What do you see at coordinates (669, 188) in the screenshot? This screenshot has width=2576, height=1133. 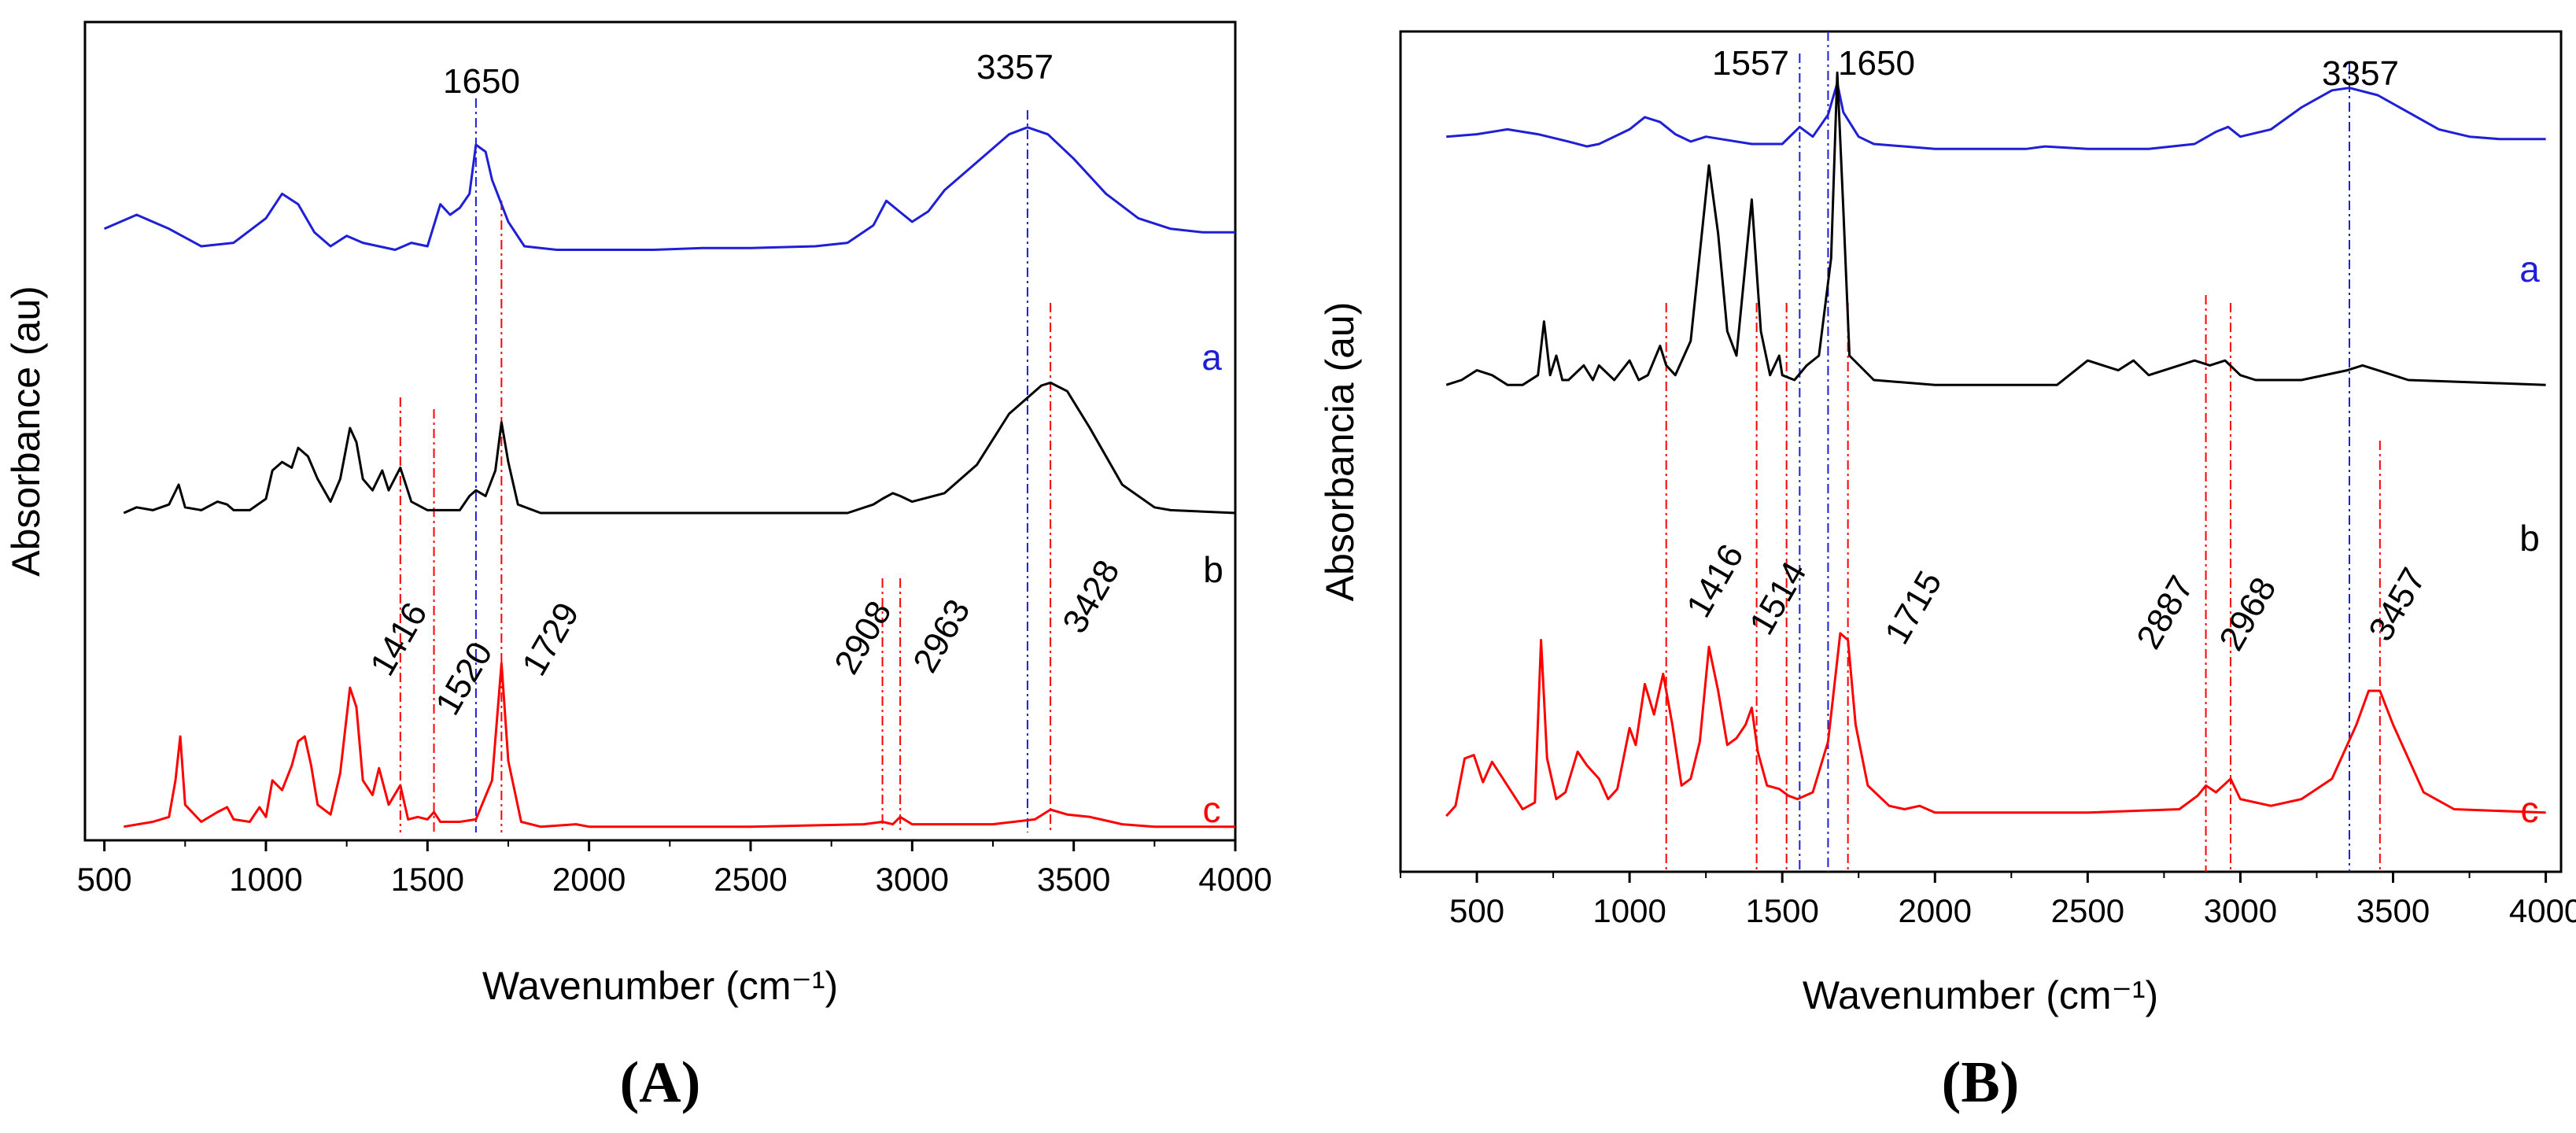 I see `panel-a-series-a` at bounding box center [669, 188].